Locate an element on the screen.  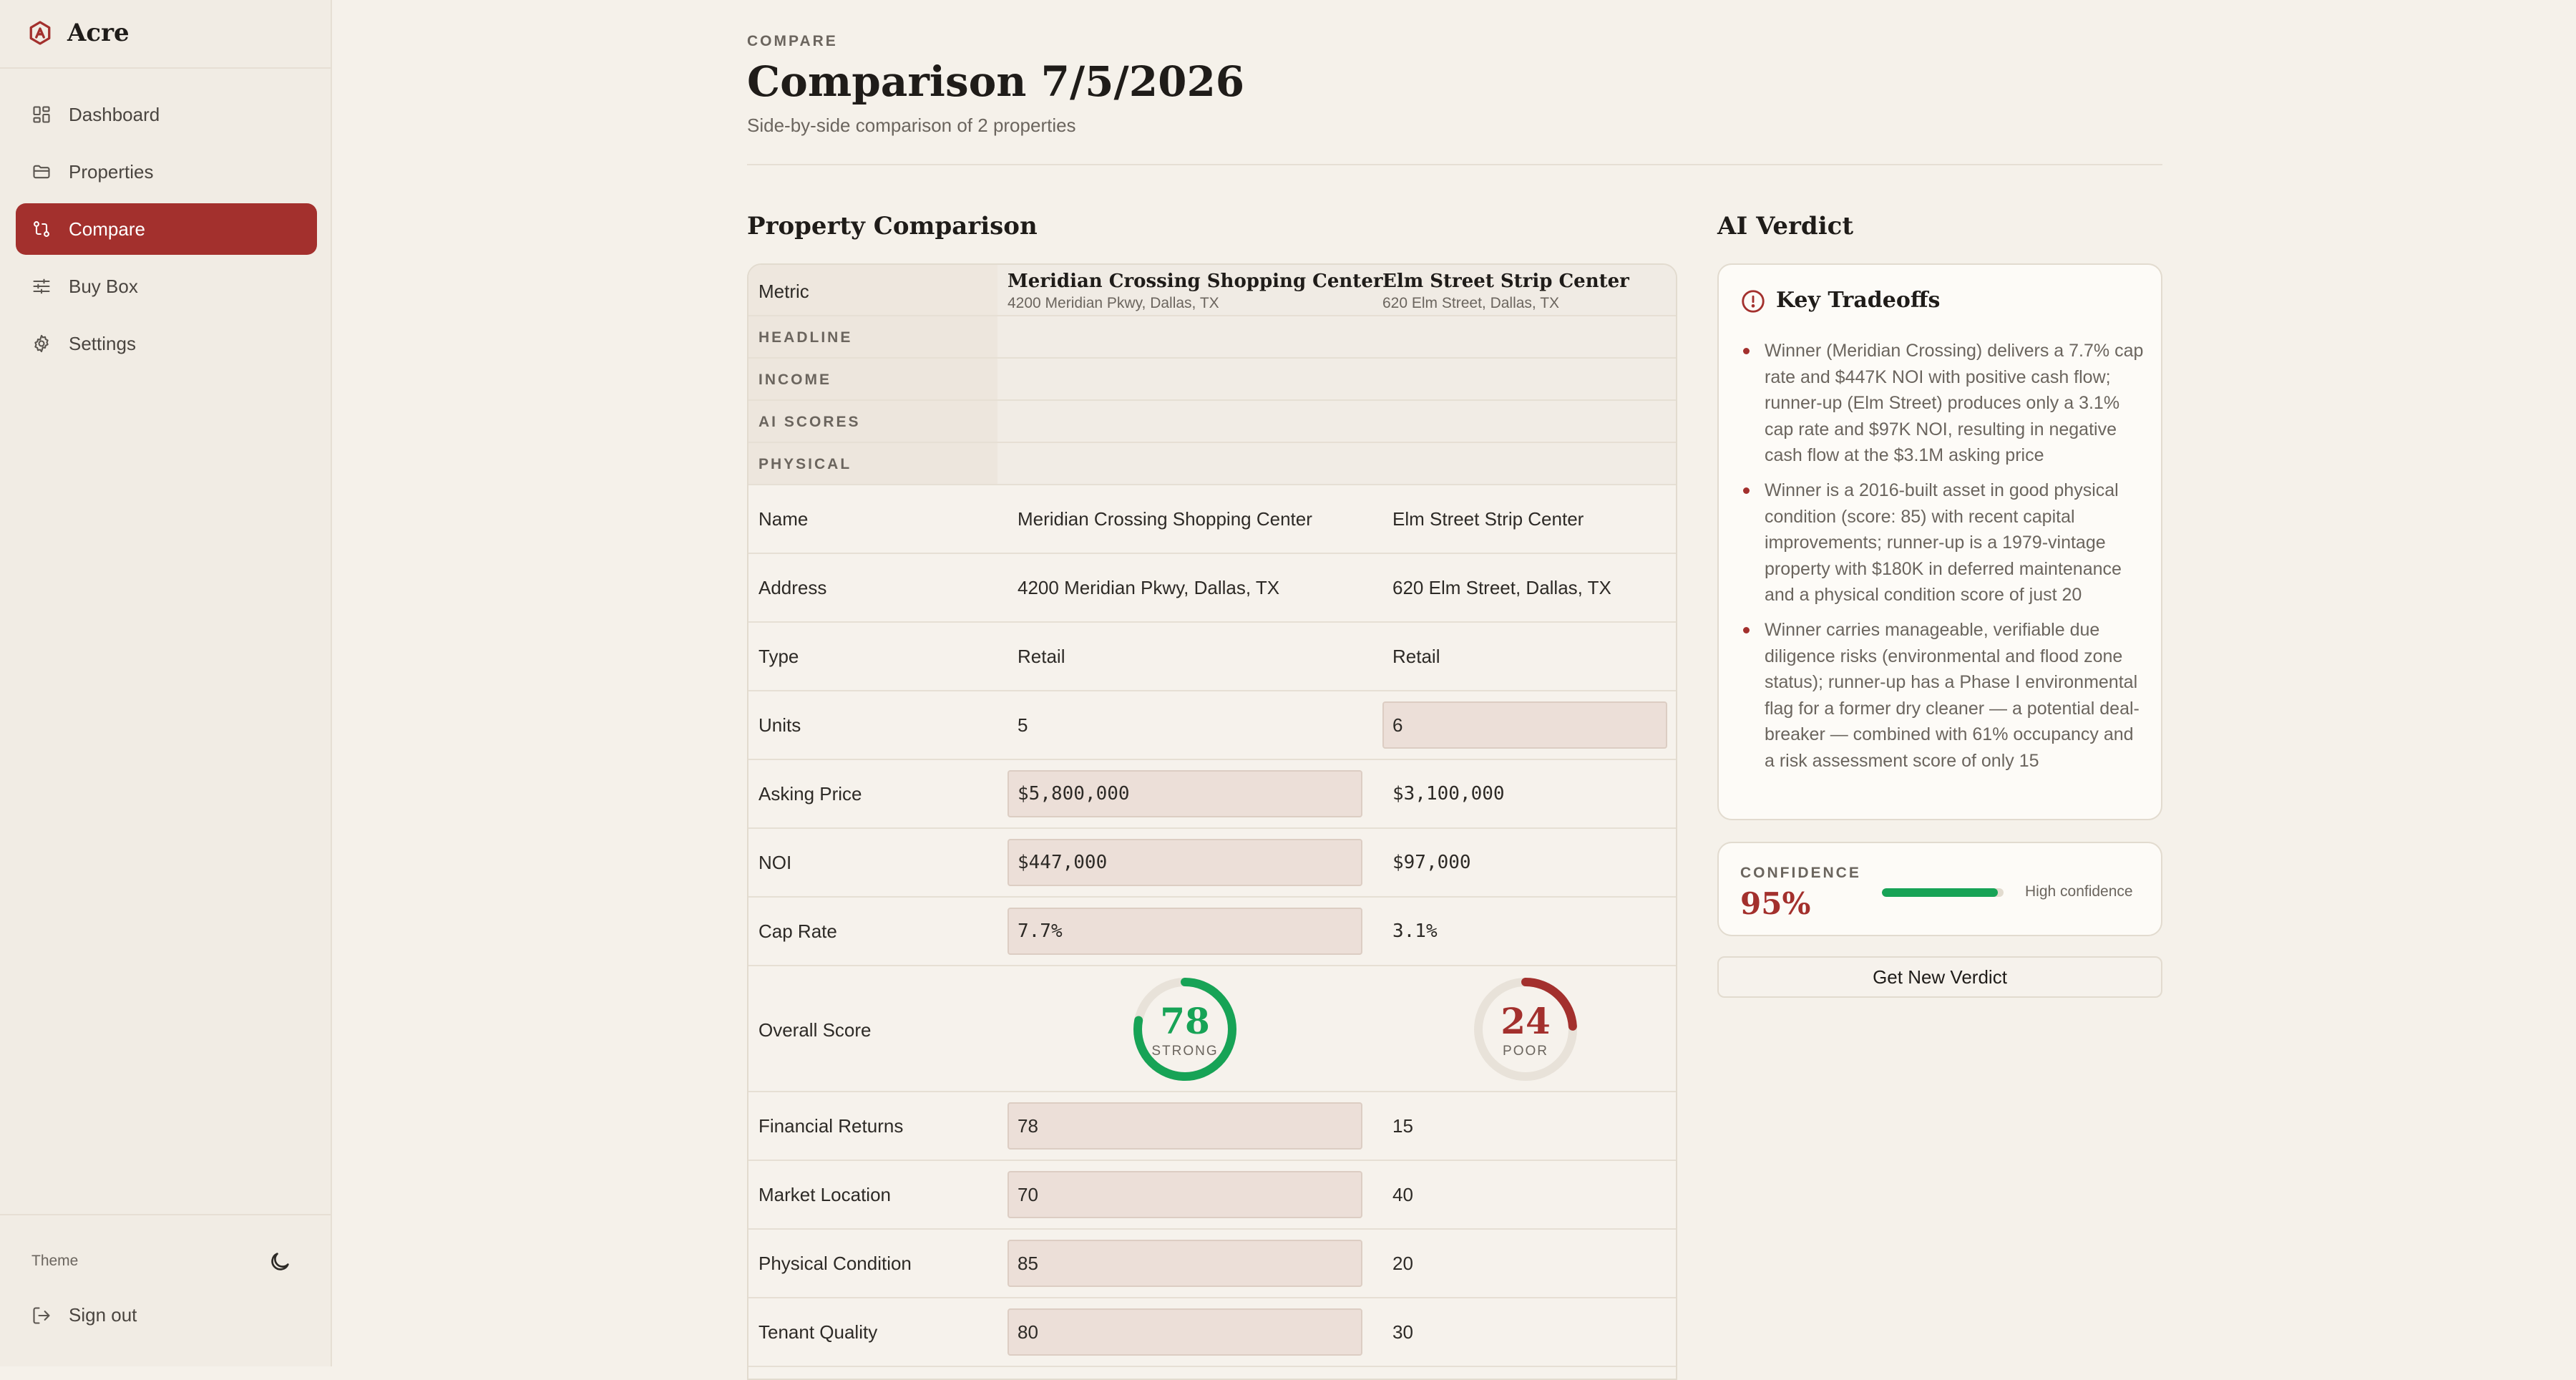
sidebar-item-compare: Compare is located at coordinates (166, 229).